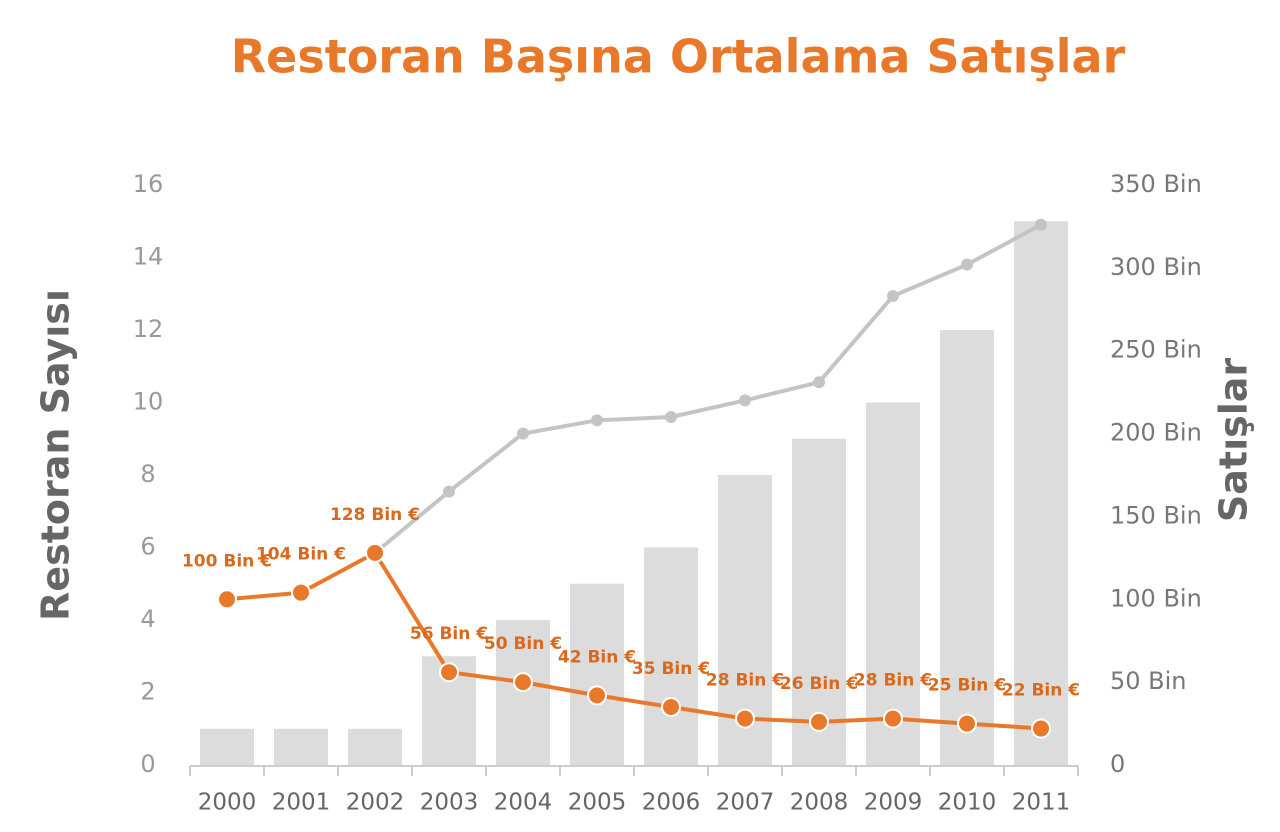  What do you see at coordinates (227, 561) in the screenshot?
I see `data-label: 100 Bin €` at bounding box center [227, 561].